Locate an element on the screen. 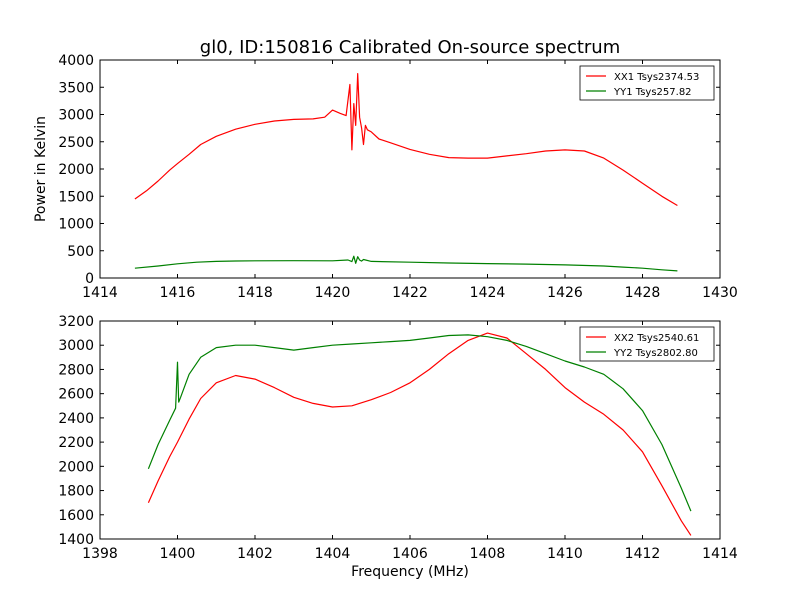  bottom-chart-x-tick-label: 1406 is located at coordinates (410, 554).